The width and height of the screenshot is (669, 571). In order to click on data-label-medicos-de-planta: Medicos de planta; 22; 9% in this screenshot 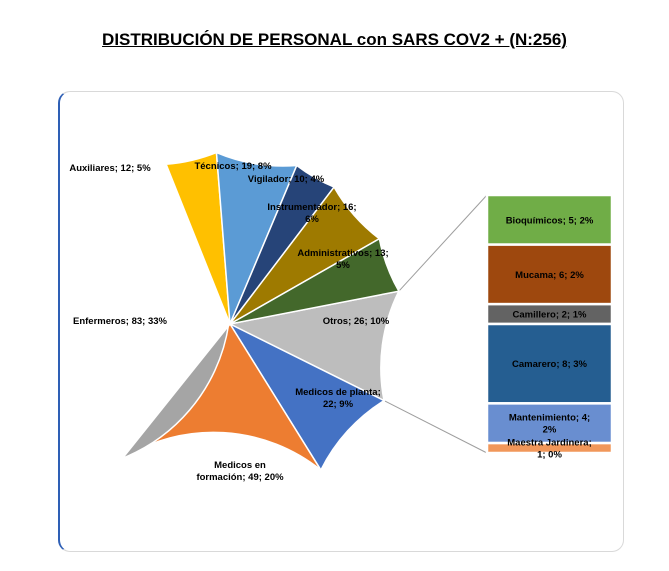, I will do `click(338, 398)`.